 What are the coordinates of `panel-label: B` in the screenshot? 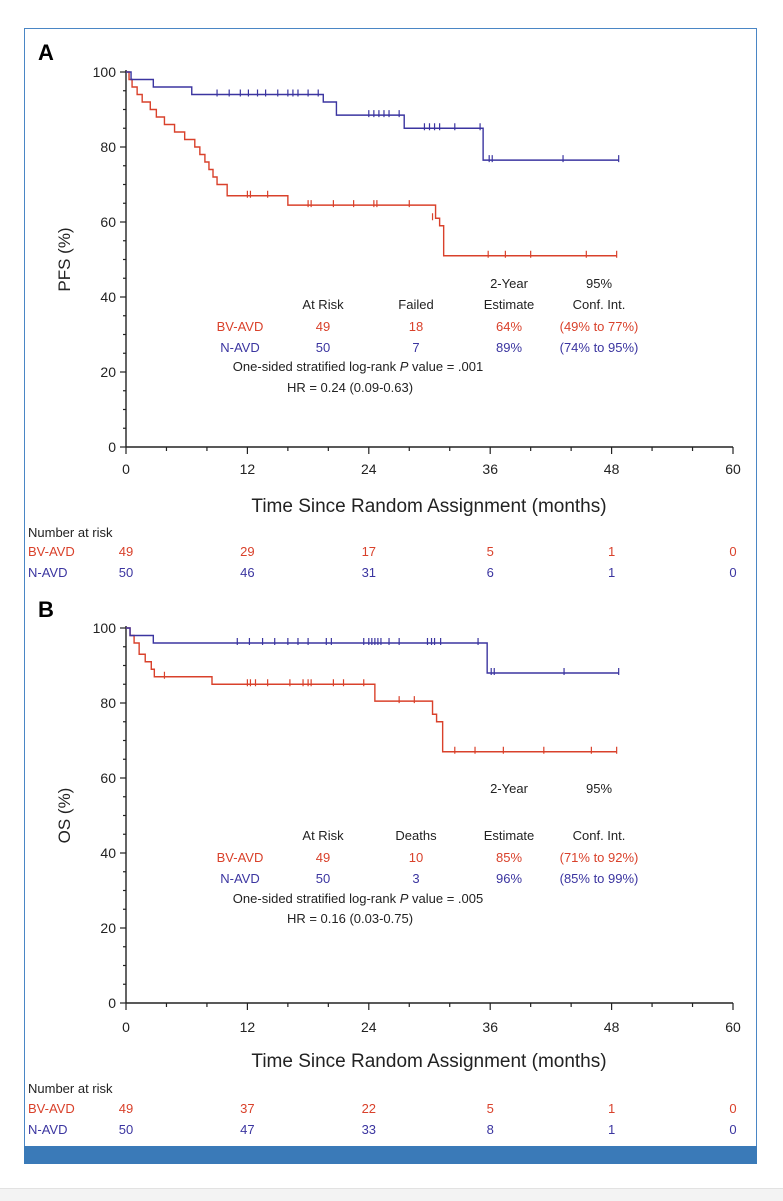 It's located at (46, 609).